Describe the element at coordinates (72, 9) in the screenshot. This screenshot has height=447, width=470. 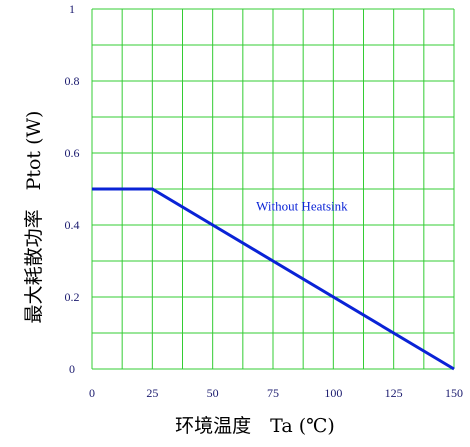
I see `y-tick-label: 1` at that location.